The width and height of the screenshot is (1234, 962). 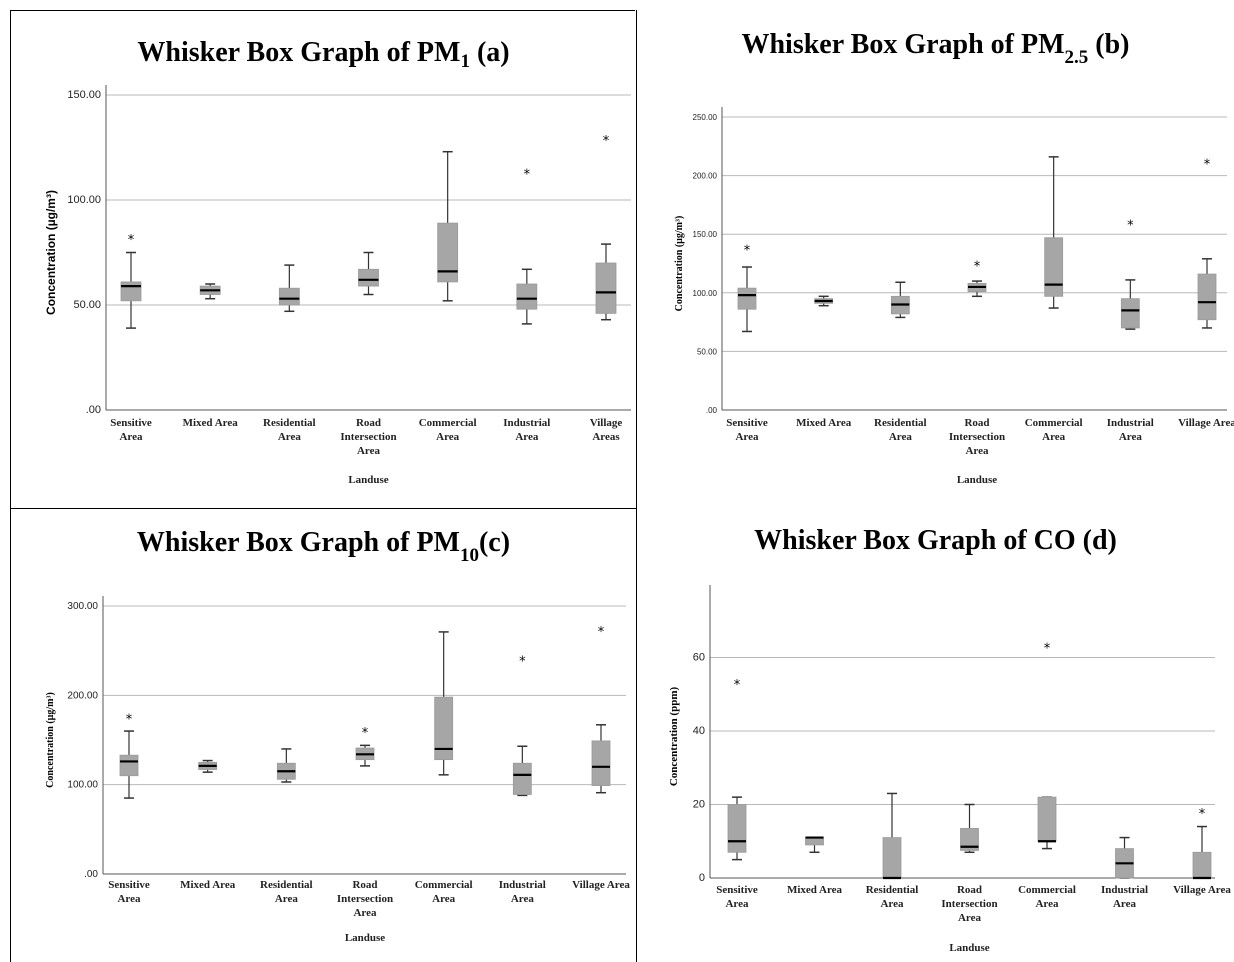 What do you see at coordinates (322, 10) in the screenshot?
I see `grid-border-top` at bounding box center [322, 10].